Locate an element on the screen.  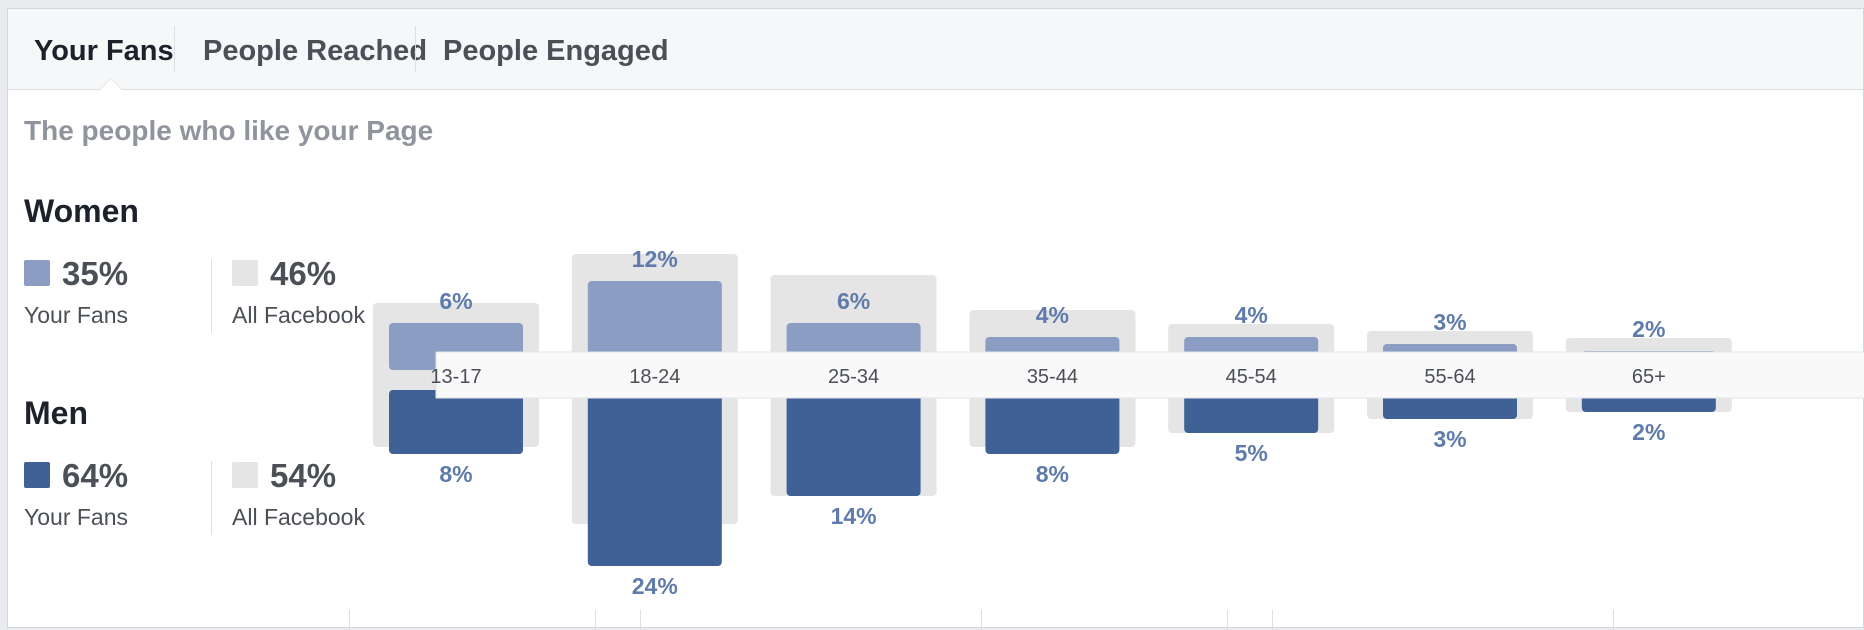
women-facebook-label: All Facebook is located at coordinates (298, 315).